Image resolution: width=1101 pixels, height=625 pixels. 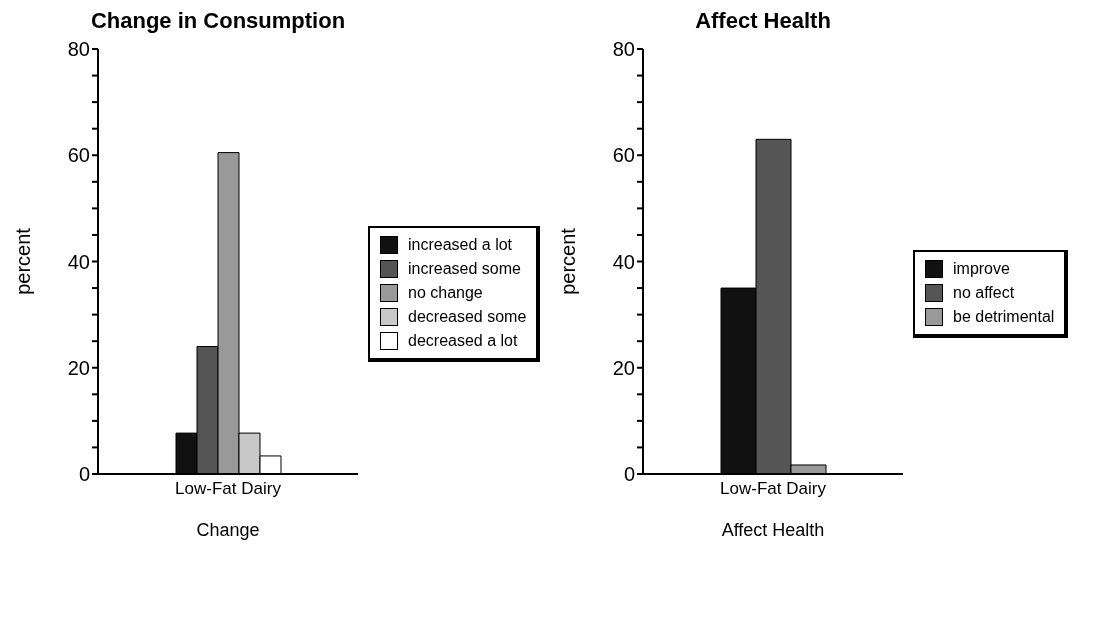 I want to click on legend-label: increased a lot, so click(x=460, y=245).